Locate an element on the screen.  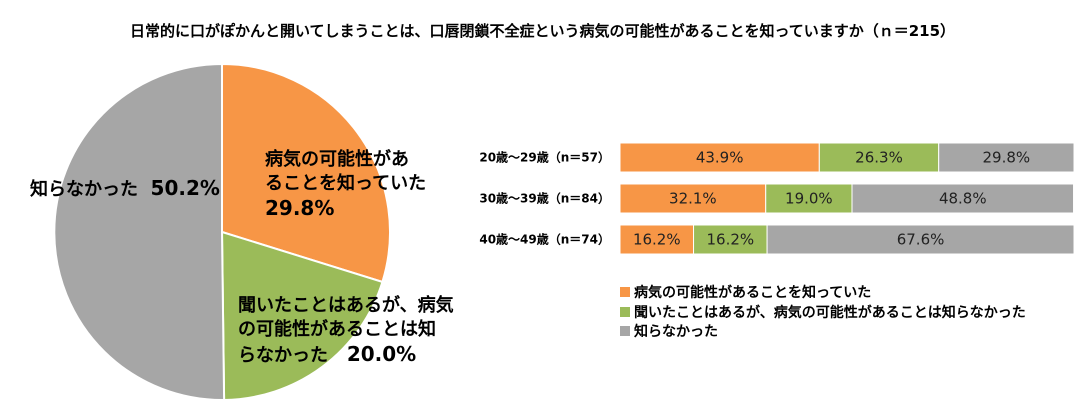
legend-item-heard: 聞いたことはあるが、病気の可能性があることは知らなかった is located at coordinates (823, 313).